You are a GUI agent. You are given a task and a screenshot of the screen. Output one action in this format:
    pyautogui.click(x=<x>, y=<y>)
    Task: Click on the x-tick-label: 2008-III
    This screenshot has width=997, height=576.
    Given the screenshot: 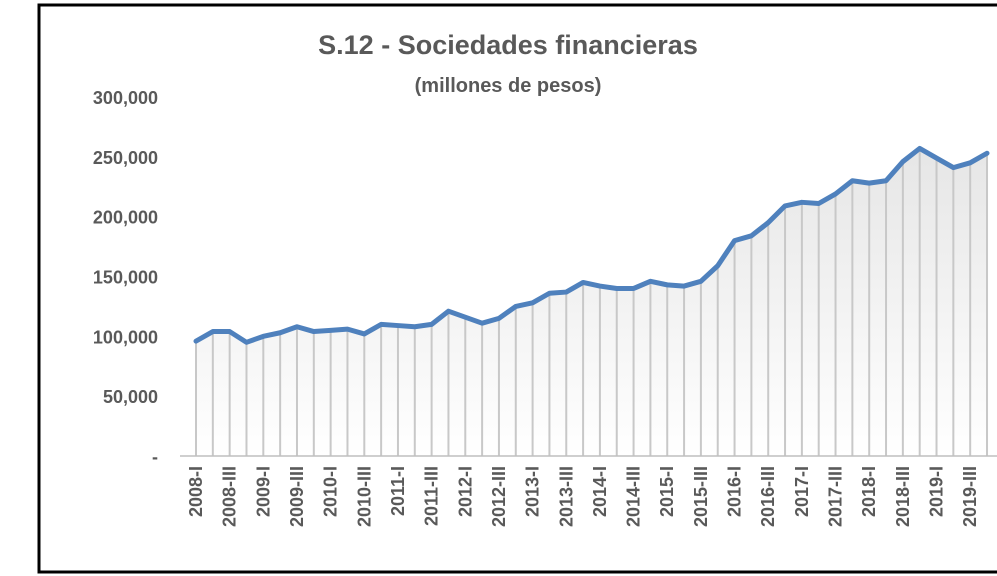 What is the action you would take?
    pyautogui.click(x=230, y=496)
    